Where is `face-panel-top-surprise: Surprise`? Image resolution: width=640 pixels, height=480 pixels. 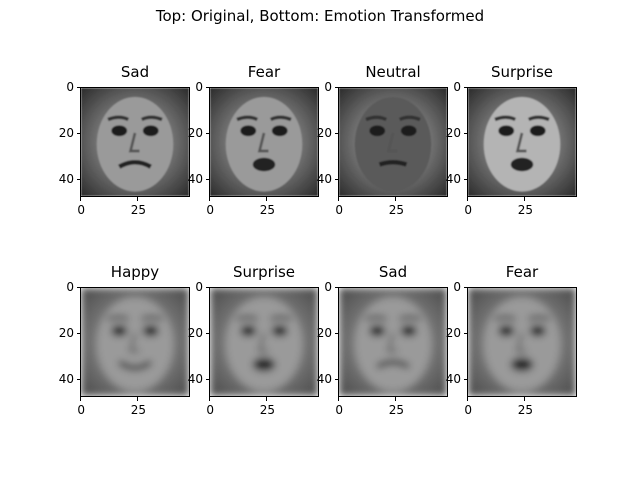
face-panel-top-surprise: Surprise is located at coordinates (522, 130).